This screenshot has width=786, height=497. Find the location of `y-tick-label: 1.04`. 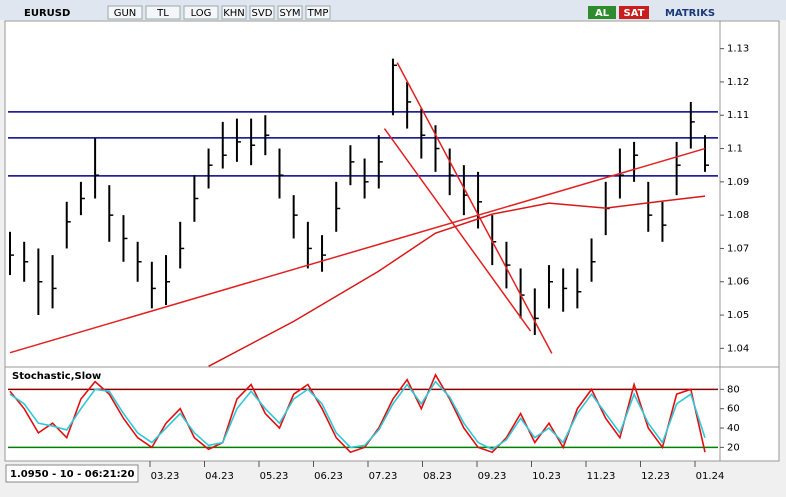

y-tick-label: 1.04 is located at coordinates (738, 348).